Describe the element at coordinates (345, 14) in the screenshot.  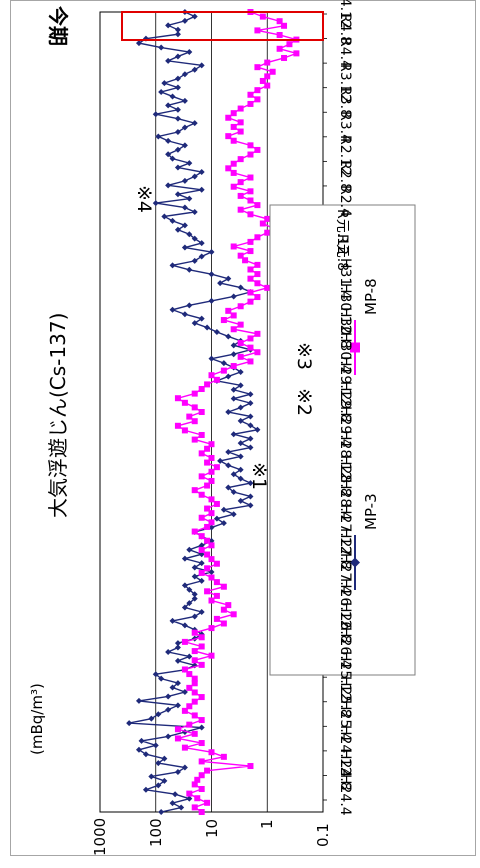
I see `x-tick-label: R4.12` at that location.